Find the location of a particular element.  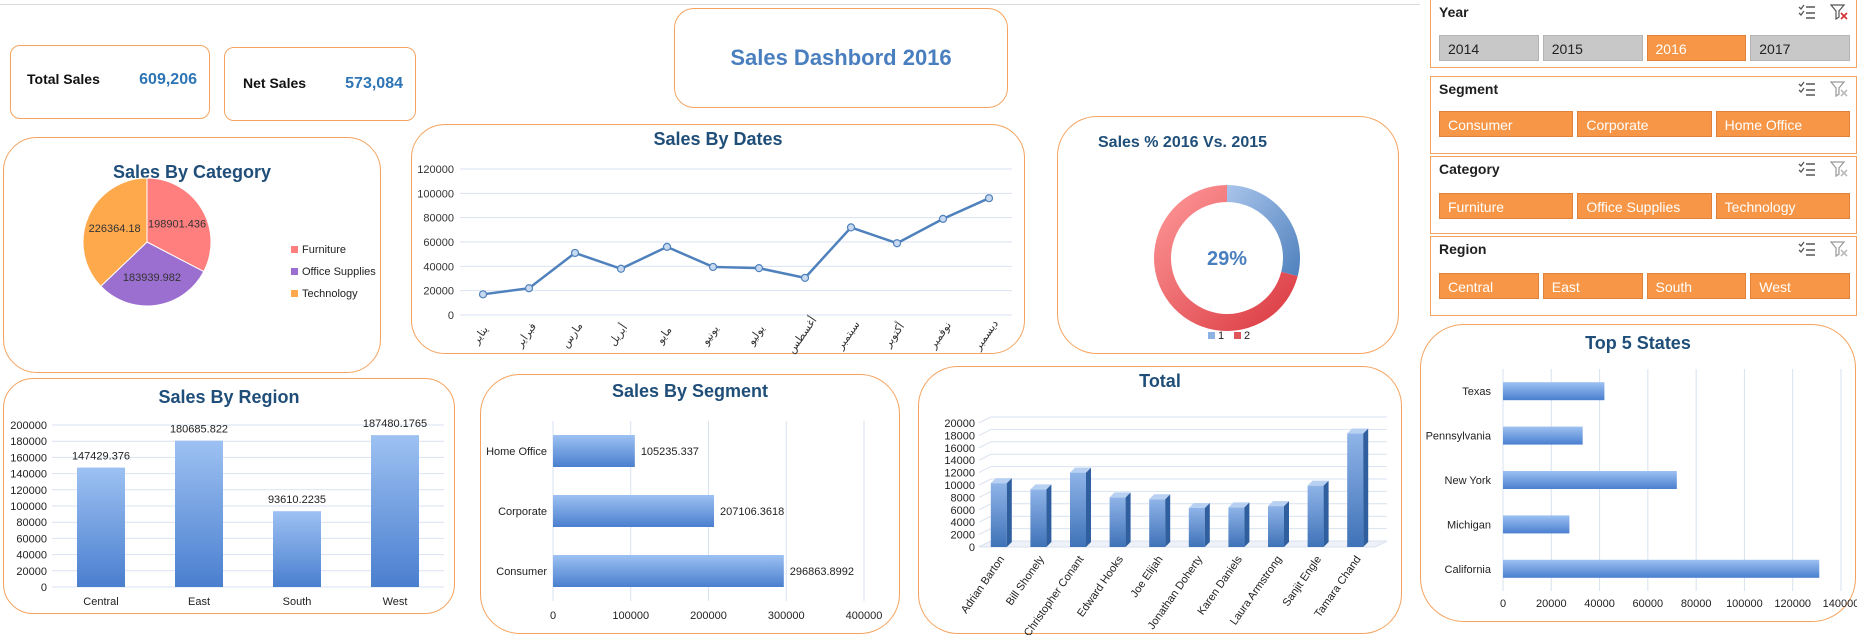

y-tick-label: 12000 is located at coordinates (959, 474).